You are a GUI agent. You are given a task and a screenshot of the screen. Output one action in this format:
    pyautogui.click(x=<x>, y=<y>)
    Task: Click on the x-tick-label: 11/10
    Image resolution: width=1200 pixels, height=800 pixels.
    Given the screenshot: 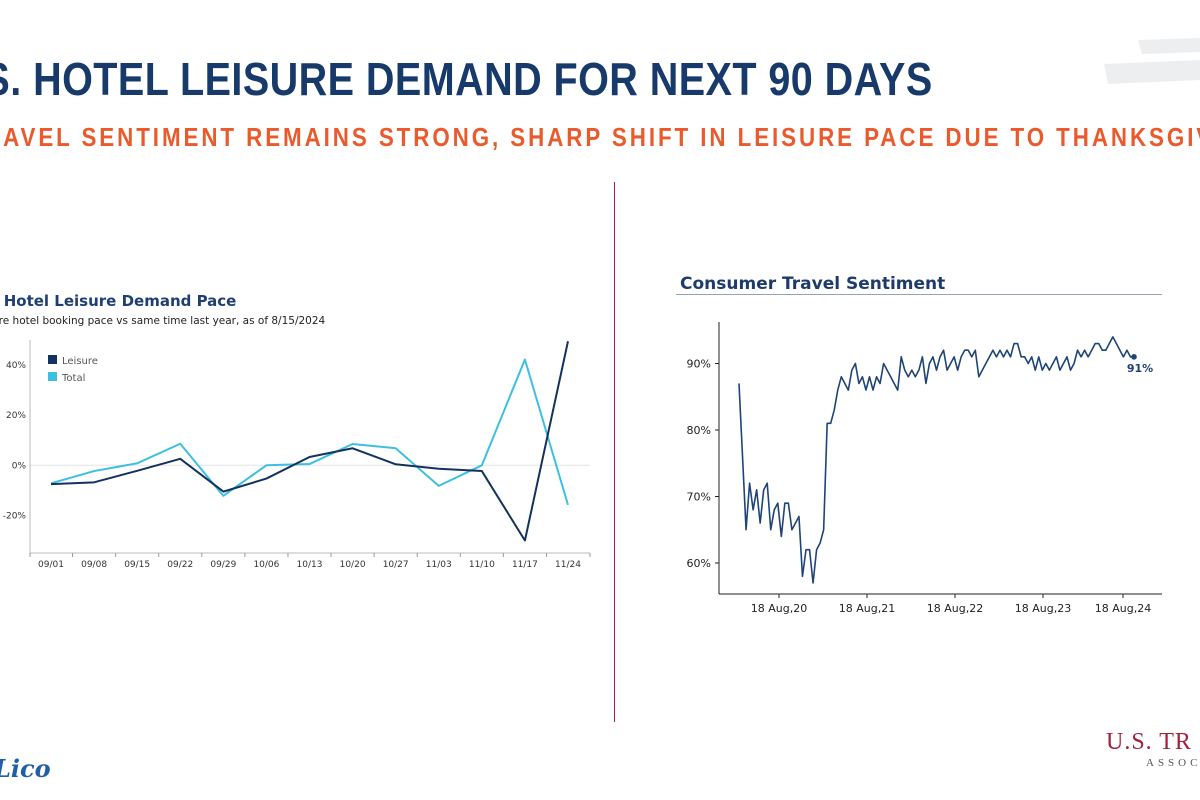 What is the action you would take?
    pyautogui.click(x=482, y=565)
    